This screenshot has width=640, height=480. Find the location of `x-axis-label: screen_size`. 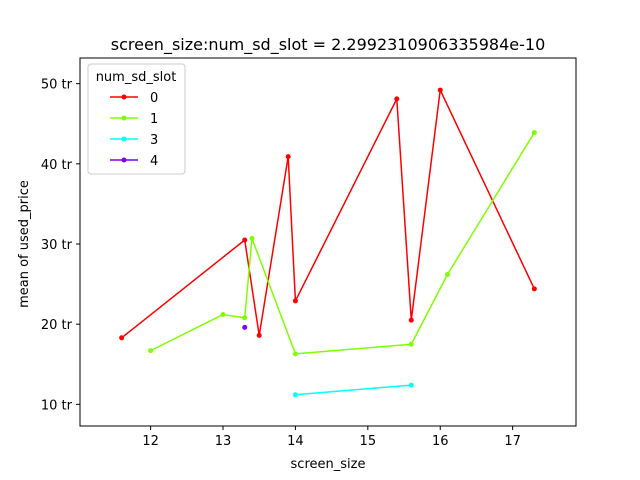

x-axis-label: screen_size is located at coordinates (328, 464).